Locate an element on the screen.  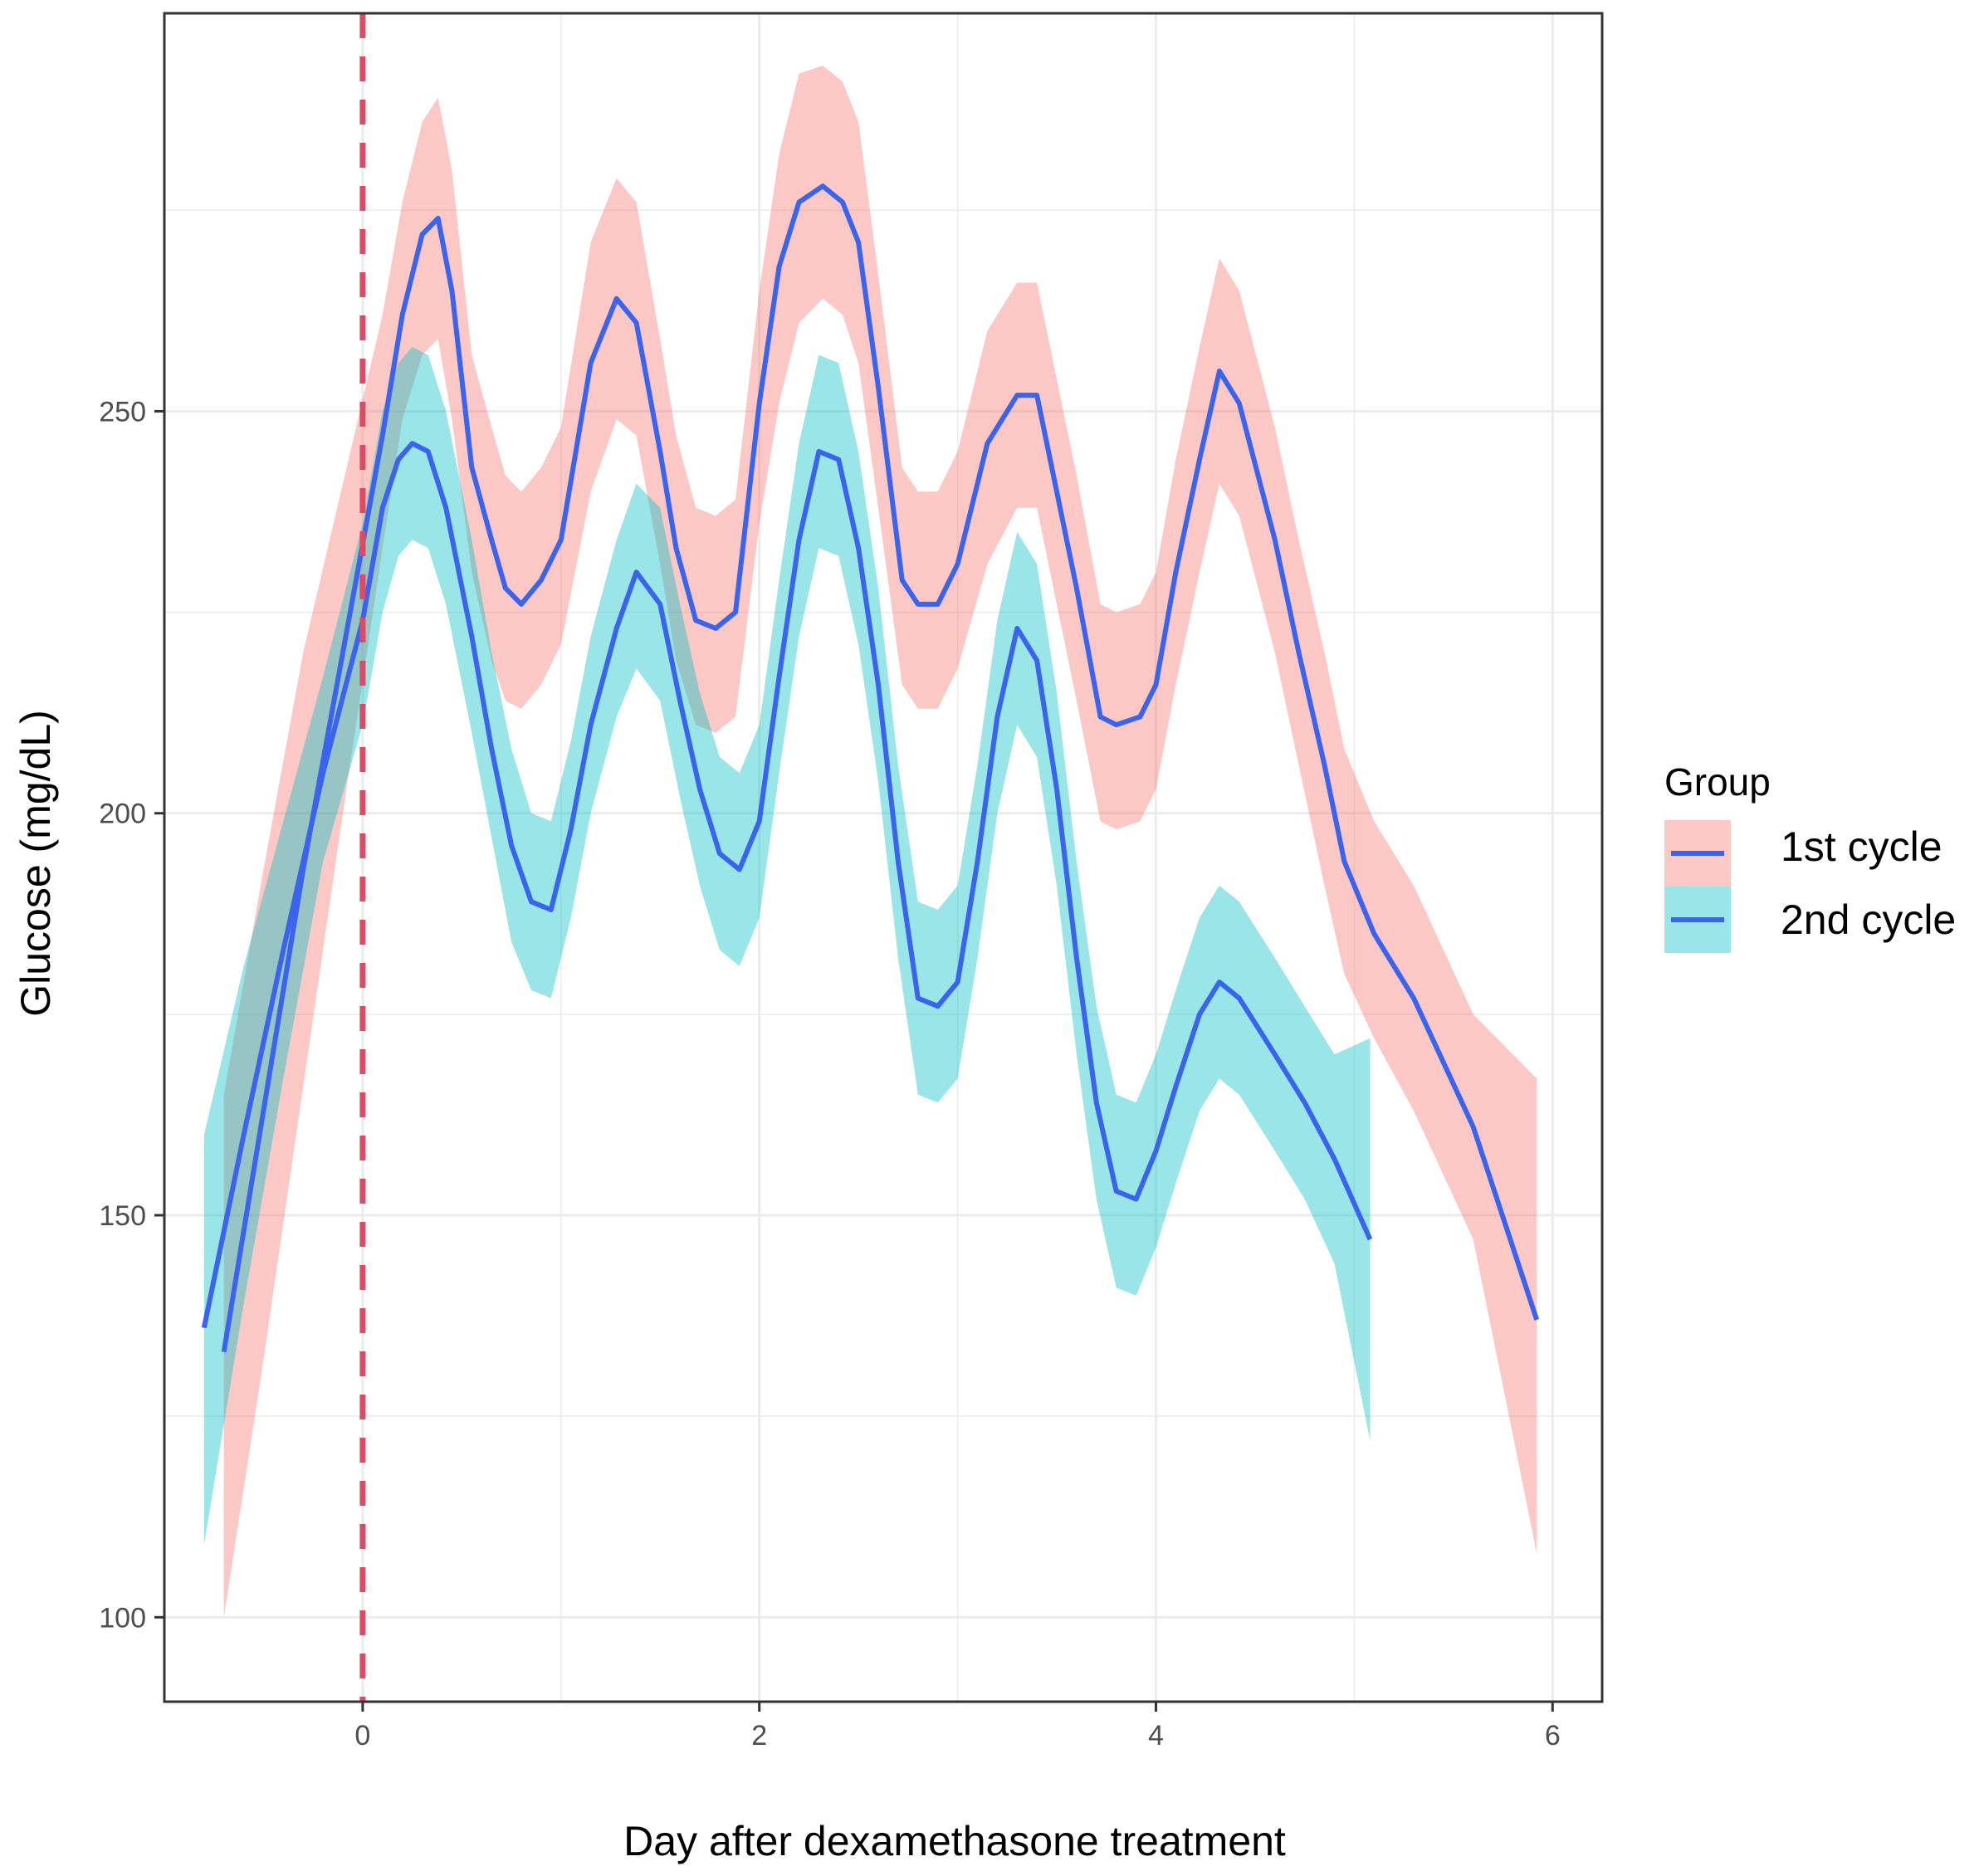
x-axis-ticks: 0 2 4 6 is located at coordinates (957, 1727).